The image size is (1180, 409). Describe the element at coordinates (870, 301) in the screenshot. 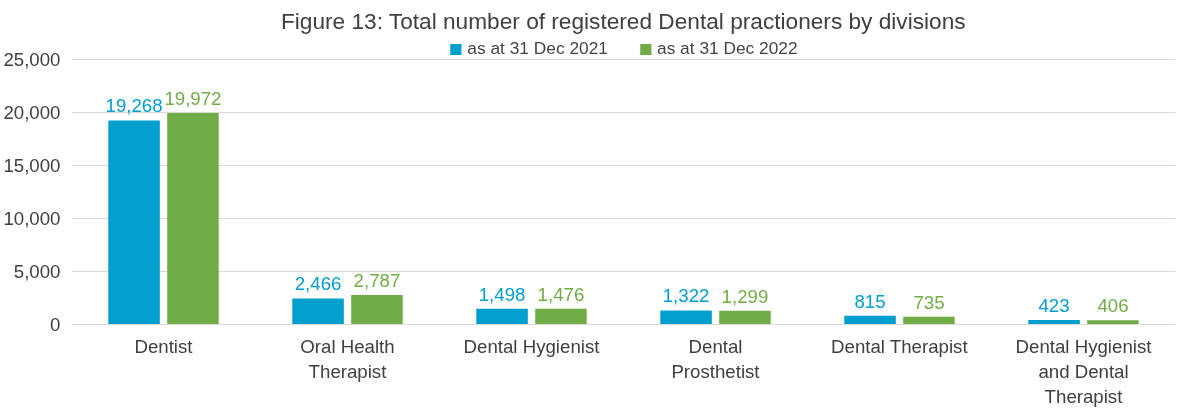

I see `data-label: 815` at that location.